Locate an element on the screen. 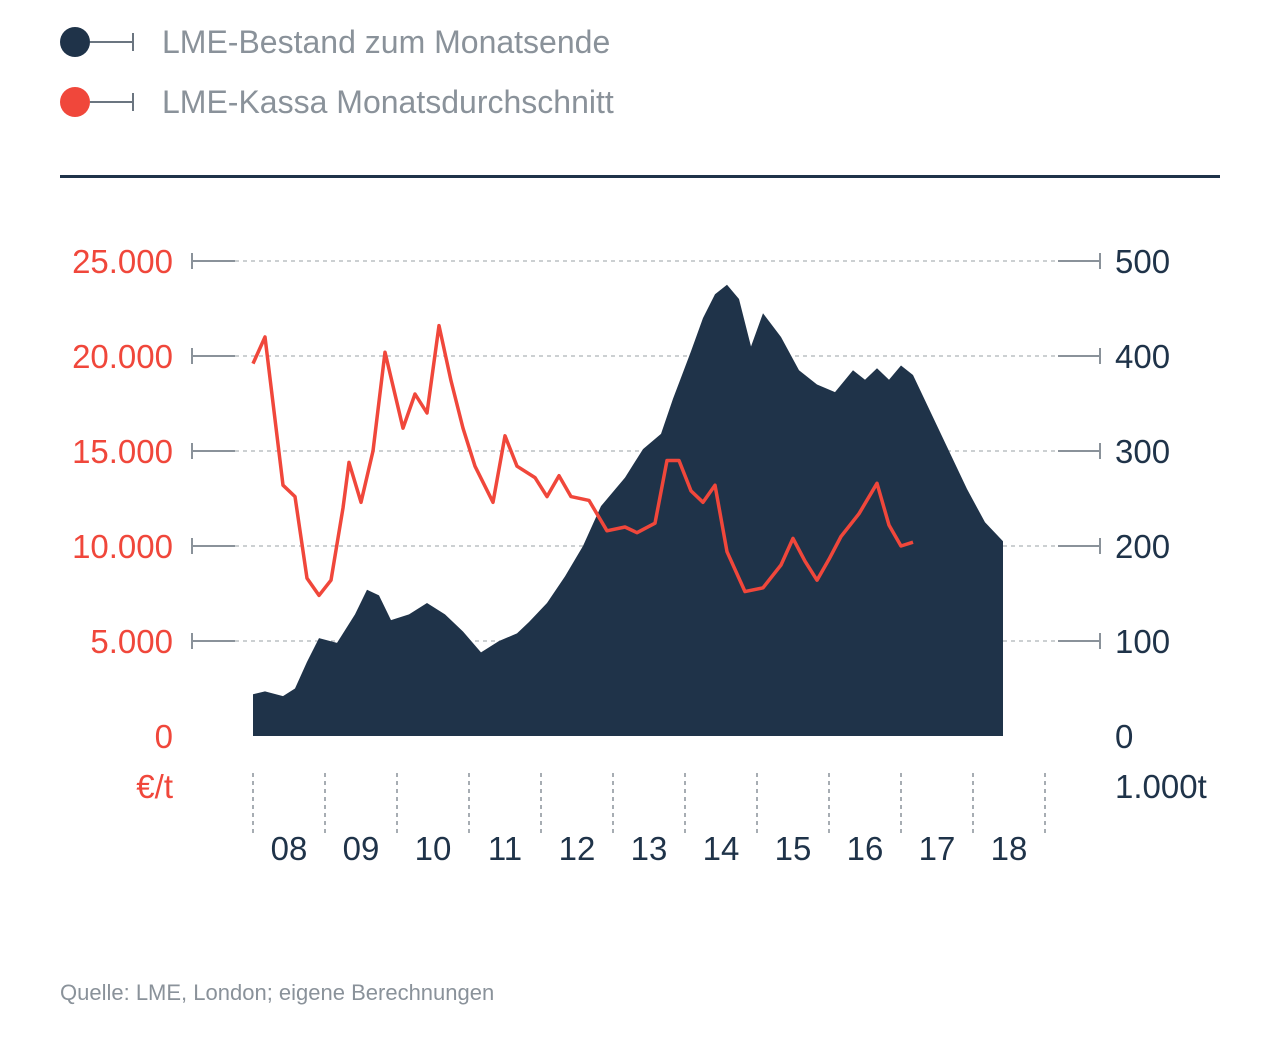 The height and width of the screenshot is (1064, 1280). left-tick-label: 25.000 is located at coordinates (122, 261).